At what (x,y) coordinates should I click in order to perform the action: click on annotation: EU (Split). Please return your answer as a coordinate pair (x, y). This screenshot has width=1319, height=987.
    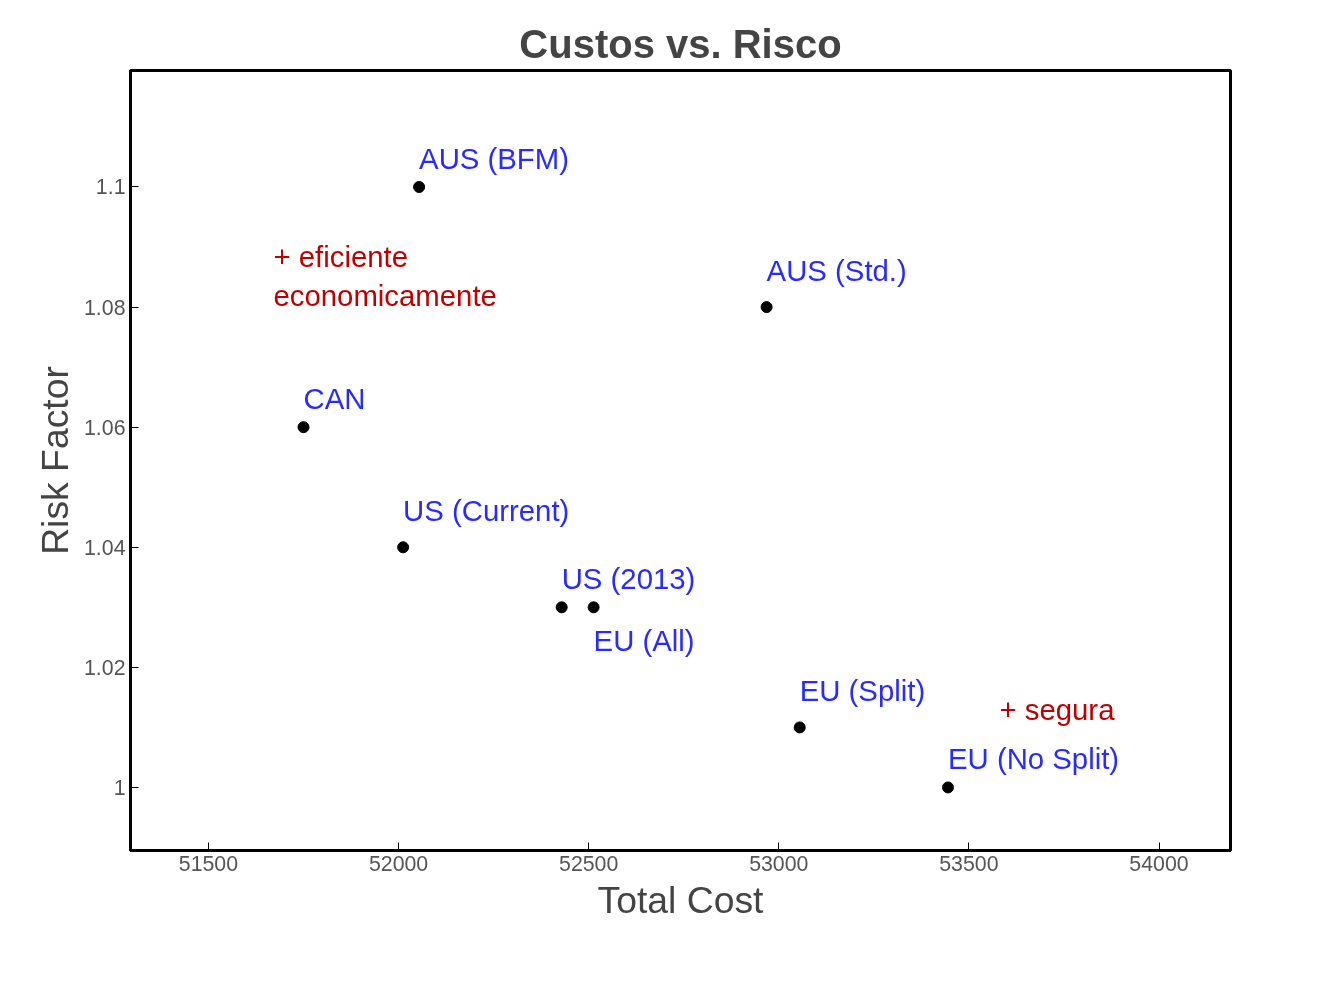
    Looking at the image, I should click on (862, 691).